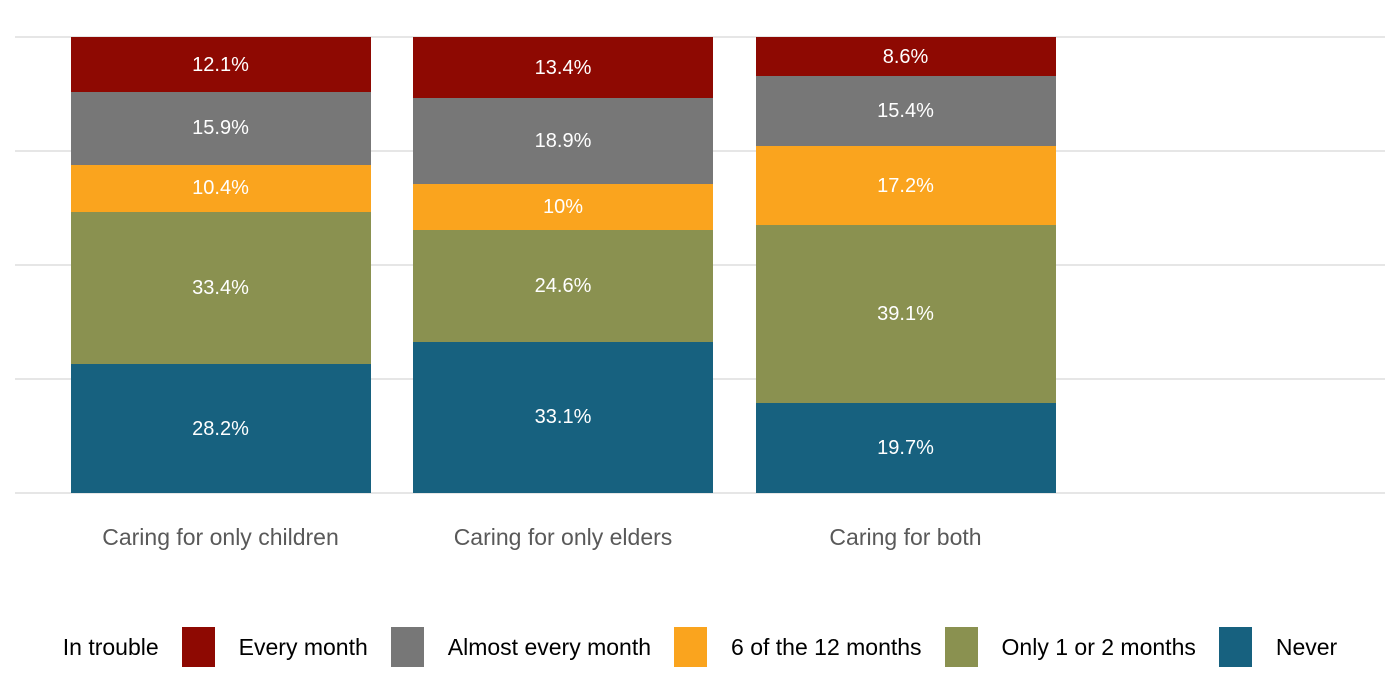 This screenshot has width=1400, height=700. I want to click on legend-swatch-never, so click(1235, 647).